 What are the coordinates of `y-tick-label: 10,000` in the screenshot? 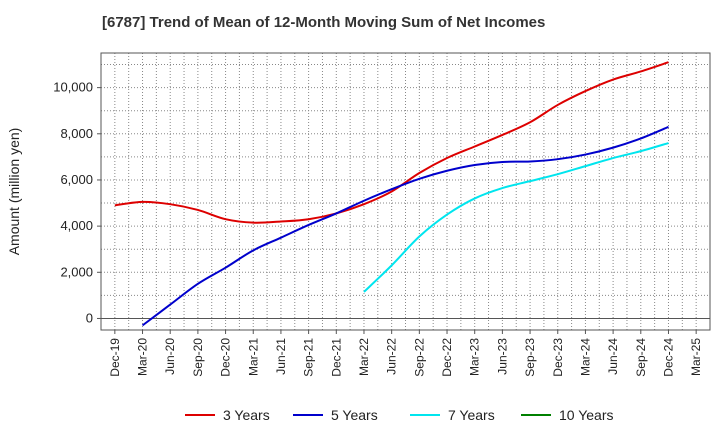 It's located at (73, 87).